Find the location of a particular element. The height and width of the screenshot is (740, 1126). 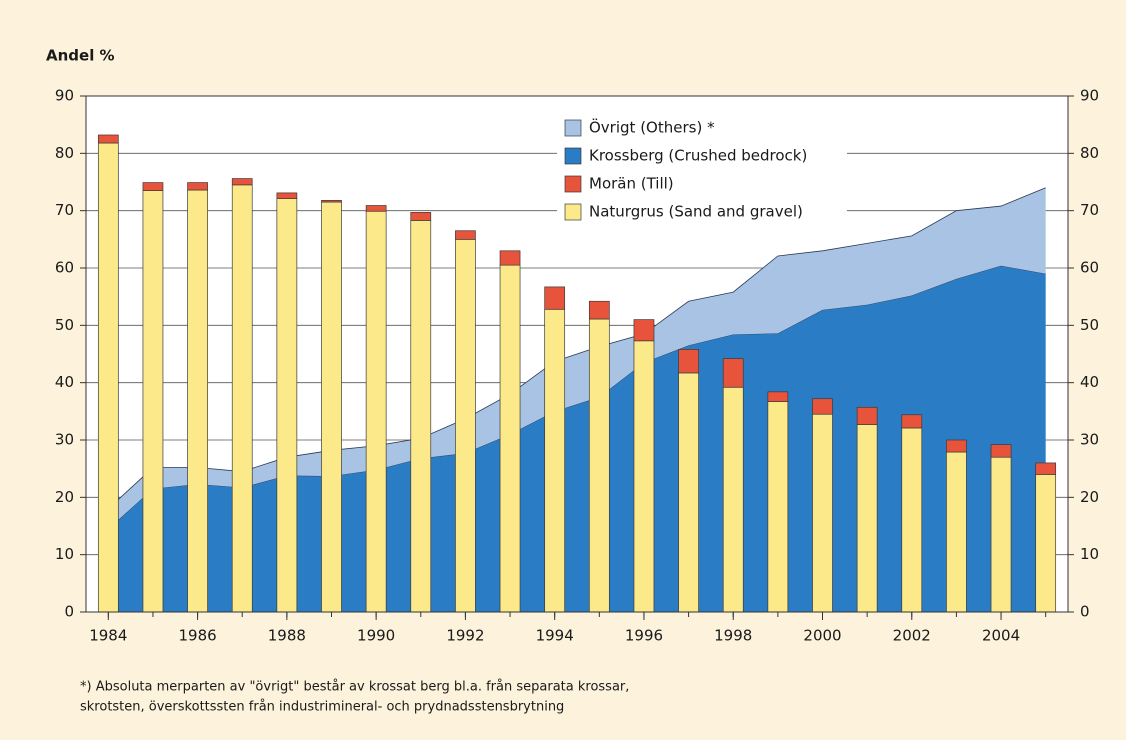

y-tick-label: 90 is located at coordinates (64, 96).